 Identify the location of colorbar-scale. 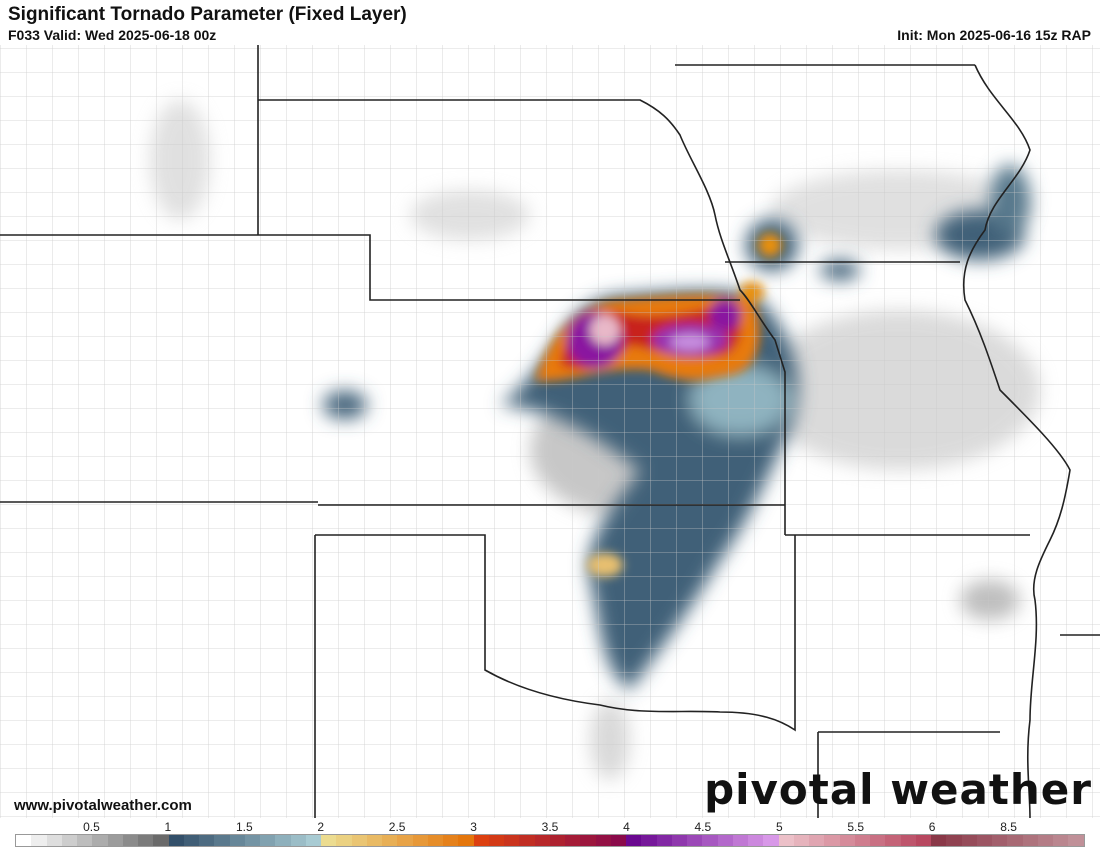
(550, 840).